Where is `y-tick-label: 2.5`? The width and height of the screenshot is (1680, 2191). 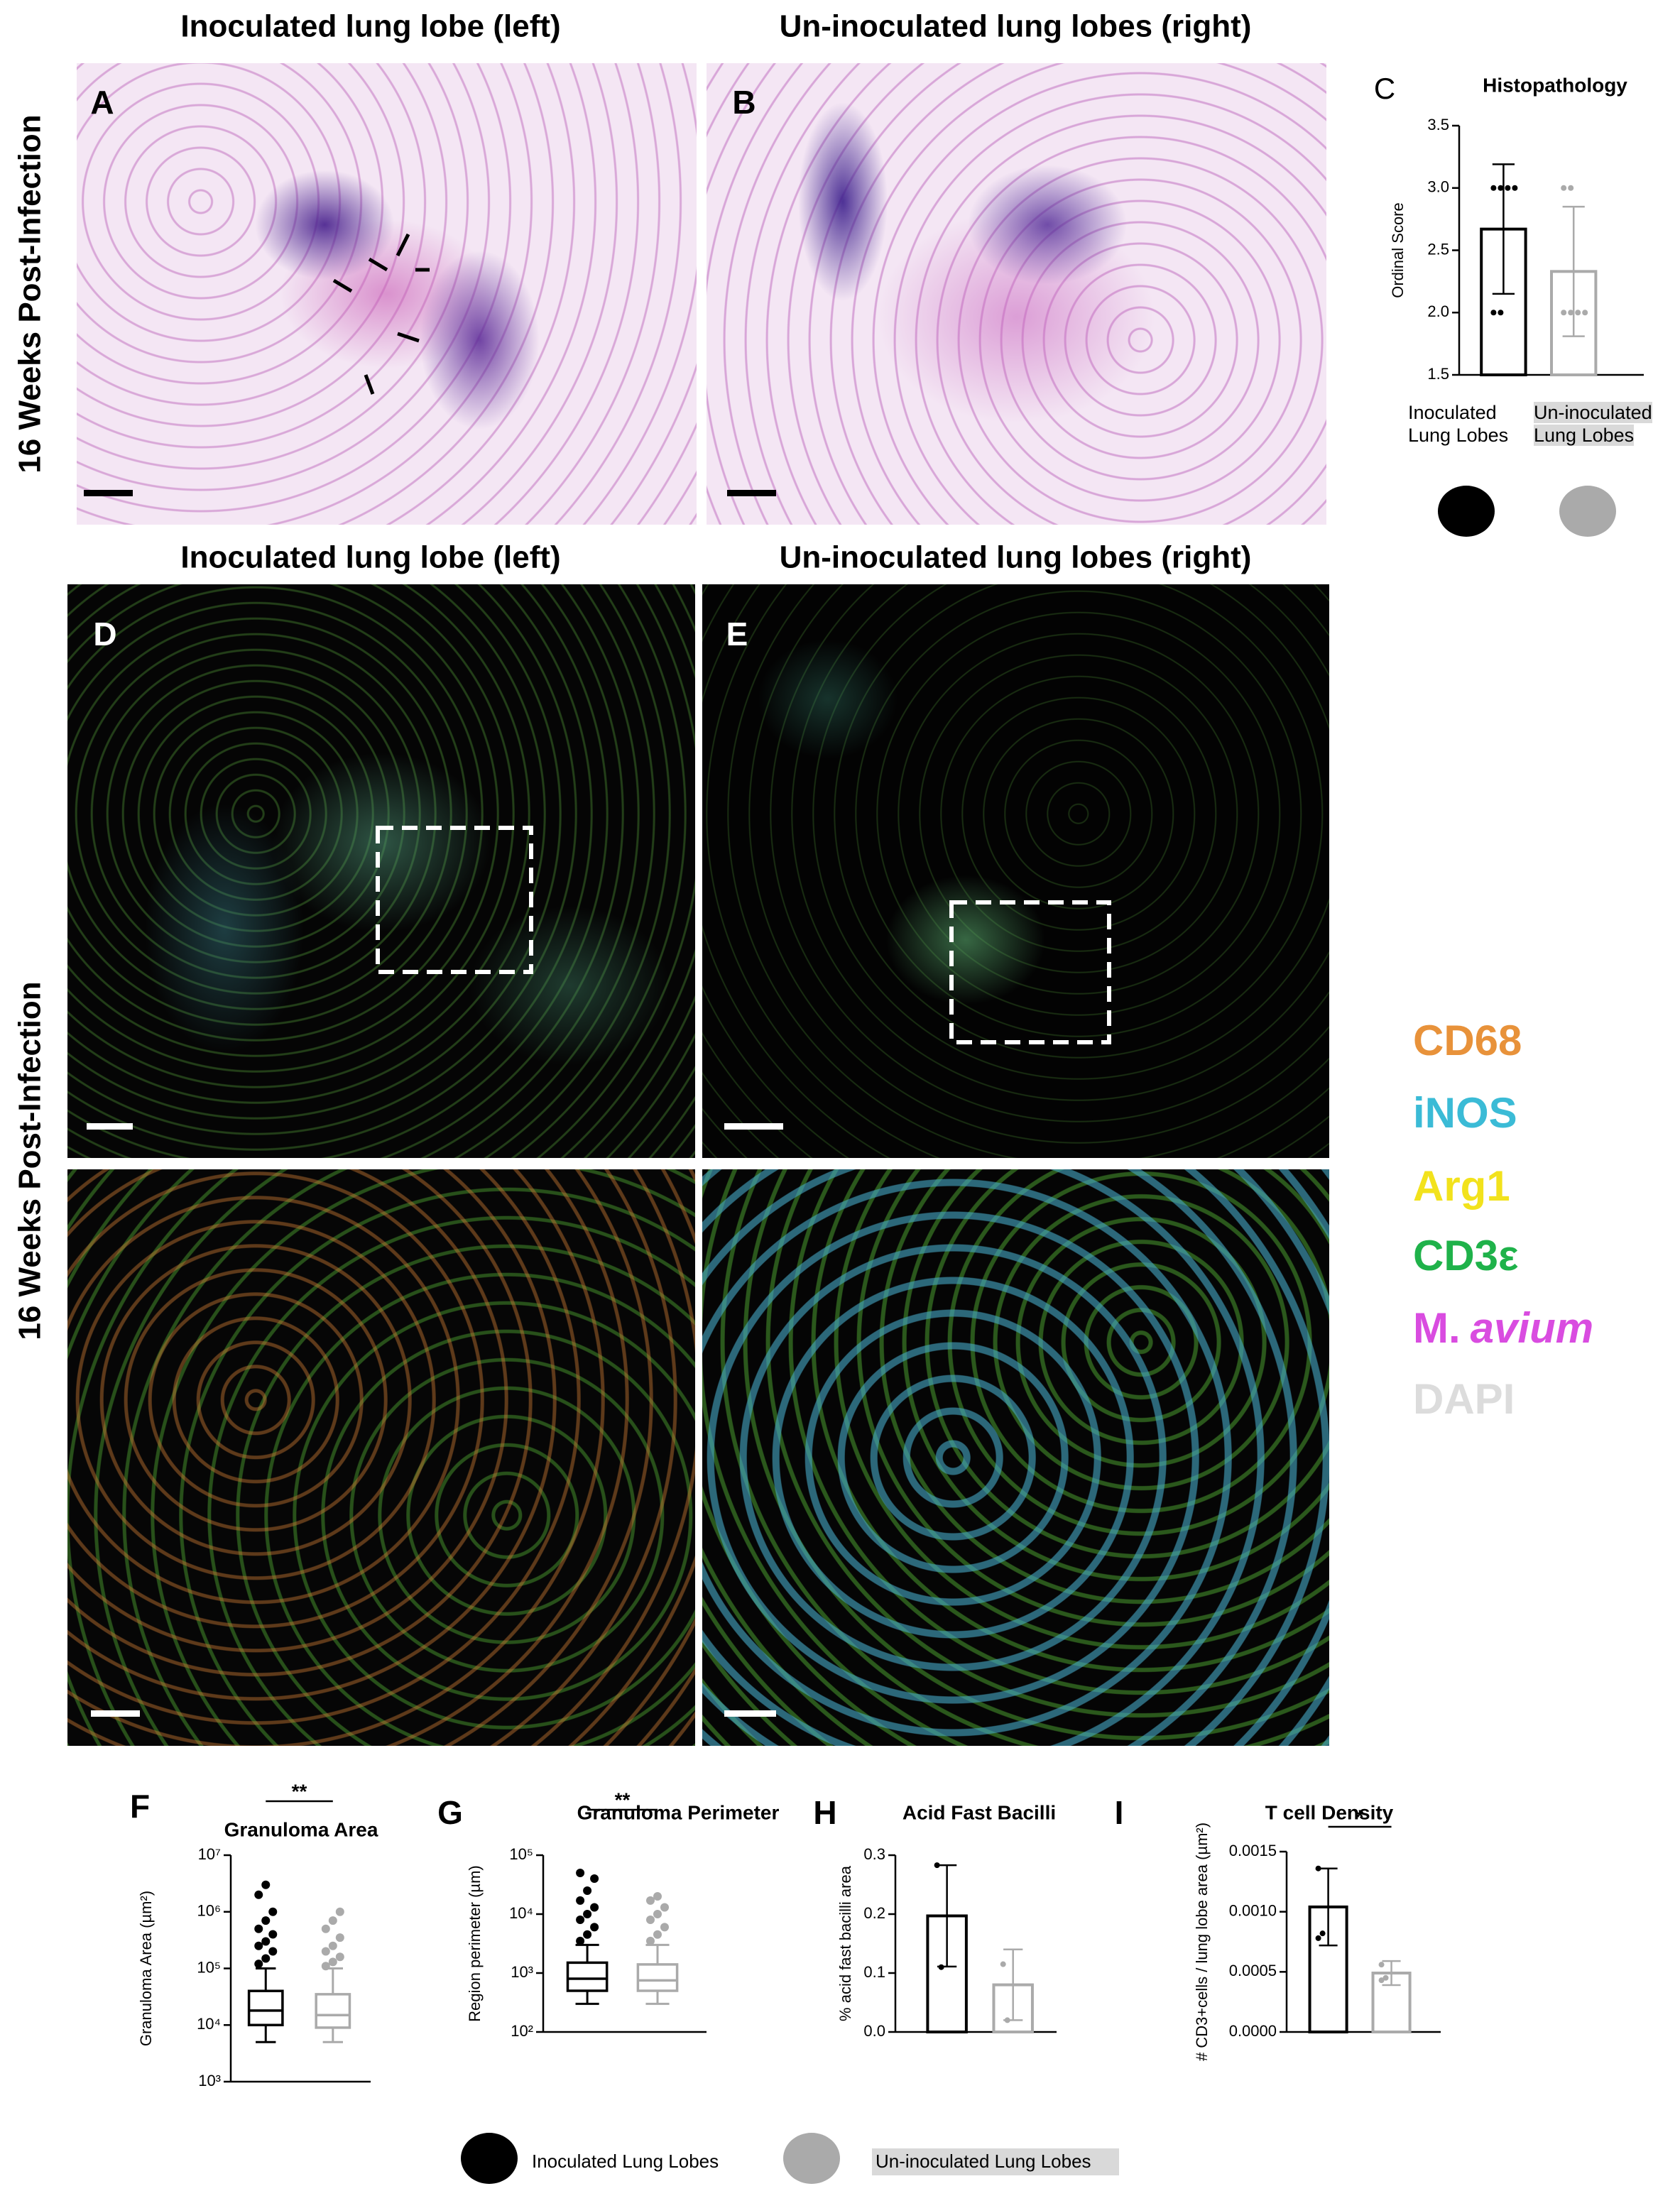
y-tick-label: 2.5 is located at coordinates (1438, 249).